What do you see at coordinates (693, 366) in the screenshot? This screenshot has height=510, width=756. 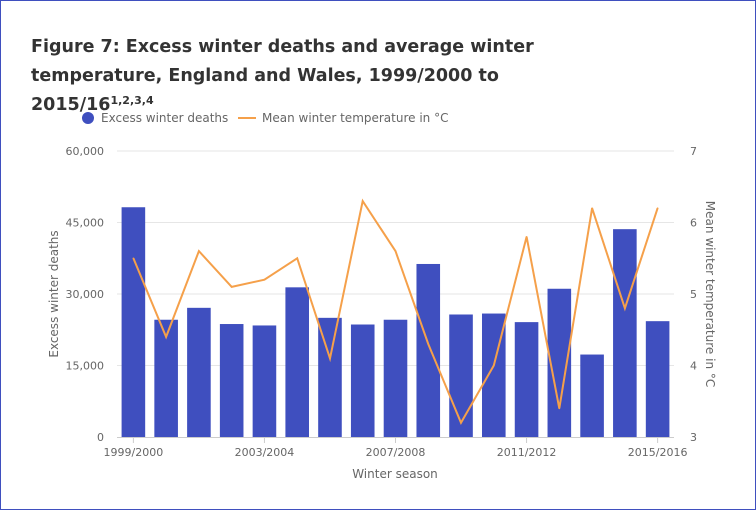 I see `y-right-tick-label: 4` at bounding box center [693, 366].